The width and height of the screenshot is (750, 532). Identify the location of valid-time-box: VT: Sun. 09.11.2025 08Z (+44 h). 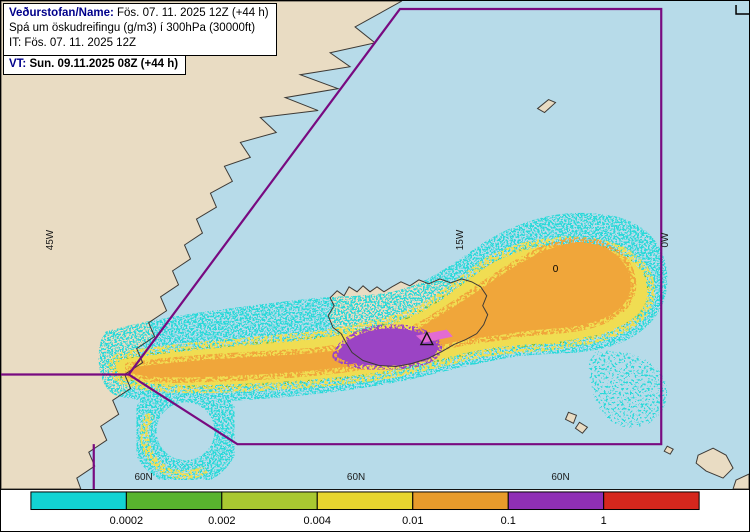
(95, 64).